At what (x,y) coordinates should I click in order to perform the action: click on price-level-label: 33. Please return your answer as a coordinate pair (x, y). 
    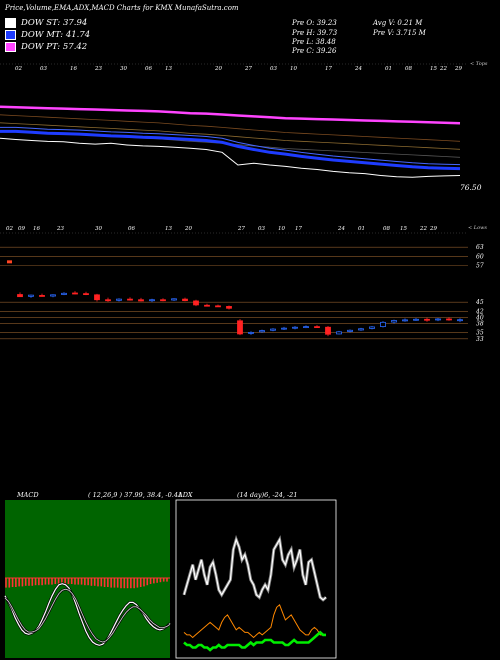
    Looking at the image, I should click on (480, 339).